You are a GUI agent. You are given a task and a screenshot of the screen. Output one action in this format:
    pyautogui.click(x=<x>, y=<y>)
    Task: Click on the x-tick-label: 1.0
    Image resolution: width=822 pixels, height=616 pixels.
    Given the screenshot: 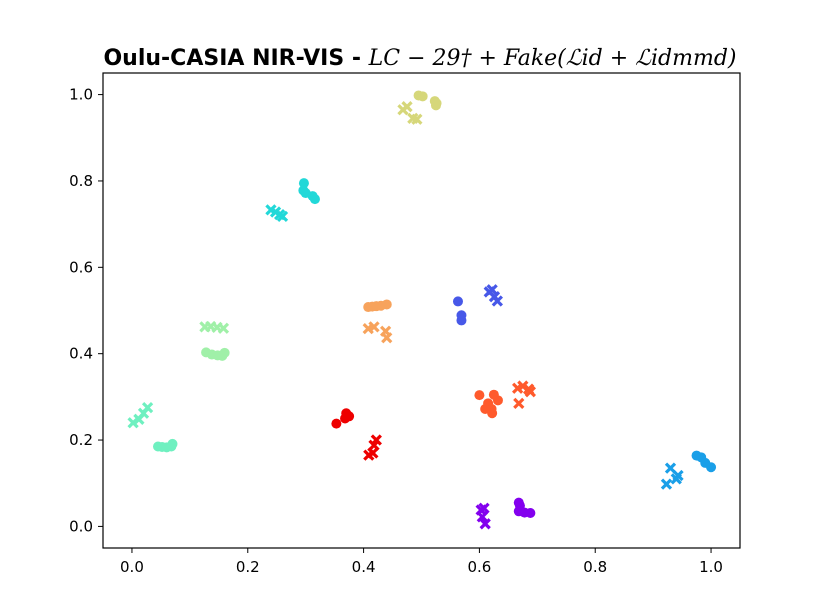 What is the action you would take?
    pyautogui.click(x=711, y=567)
    